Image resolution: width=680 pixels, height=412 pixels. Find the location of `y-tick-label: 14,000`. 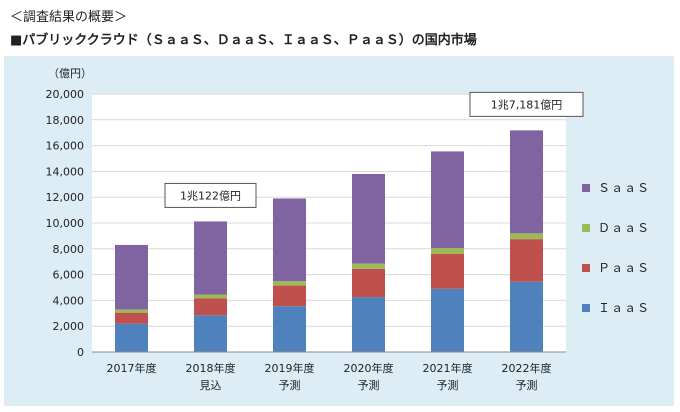

y-tick-label: 14,000 is located at coordinates (65, 171).